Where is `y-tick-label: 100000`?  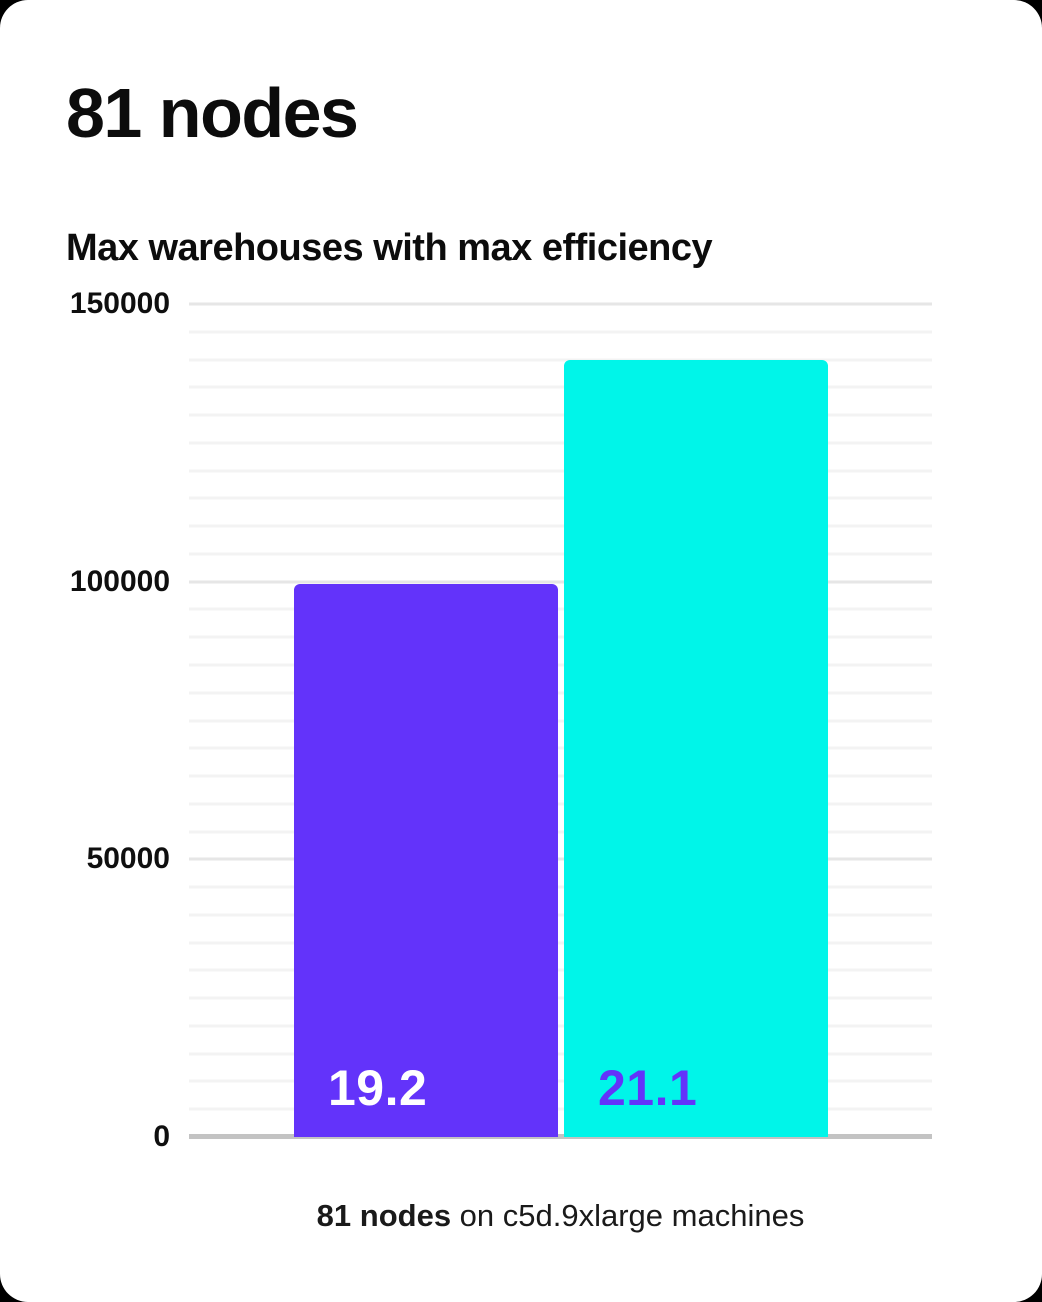 y-tick-label: 100000 is located at coordinates (119, 581).